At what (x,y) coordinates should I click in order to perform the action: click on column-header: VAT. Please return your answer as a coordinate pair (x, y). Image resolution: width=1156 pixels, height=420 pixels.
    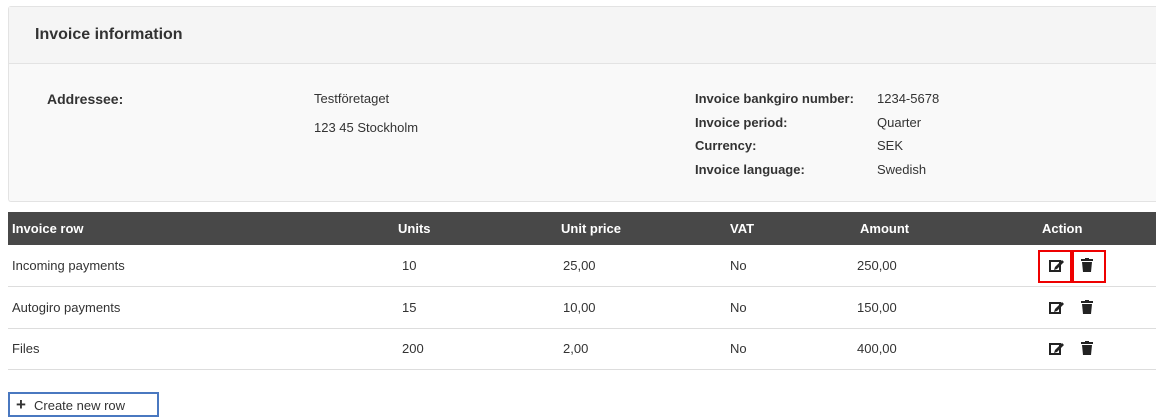
    Looking at the image, I should click on (742, 228).